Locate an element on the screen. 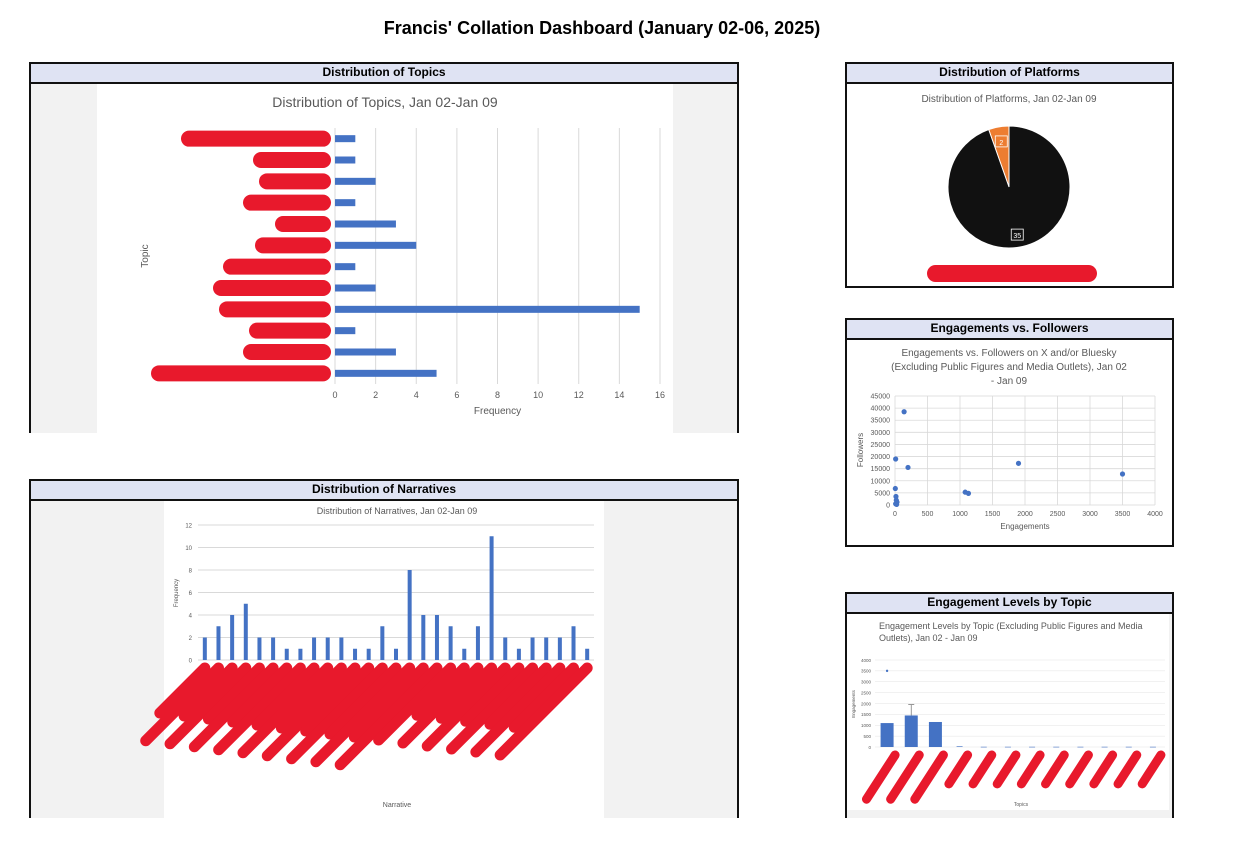 The image size is (1260, 844). topics-x-tick-label: 14 is located at coordinates (619, 395).